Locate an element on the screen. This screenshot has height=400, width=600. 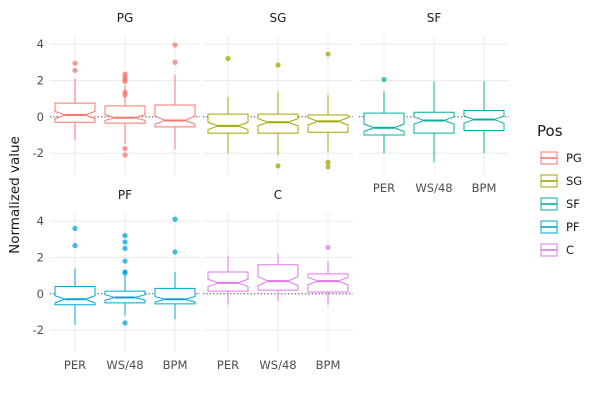
box-sf-per is located at coordinates (384, 115).